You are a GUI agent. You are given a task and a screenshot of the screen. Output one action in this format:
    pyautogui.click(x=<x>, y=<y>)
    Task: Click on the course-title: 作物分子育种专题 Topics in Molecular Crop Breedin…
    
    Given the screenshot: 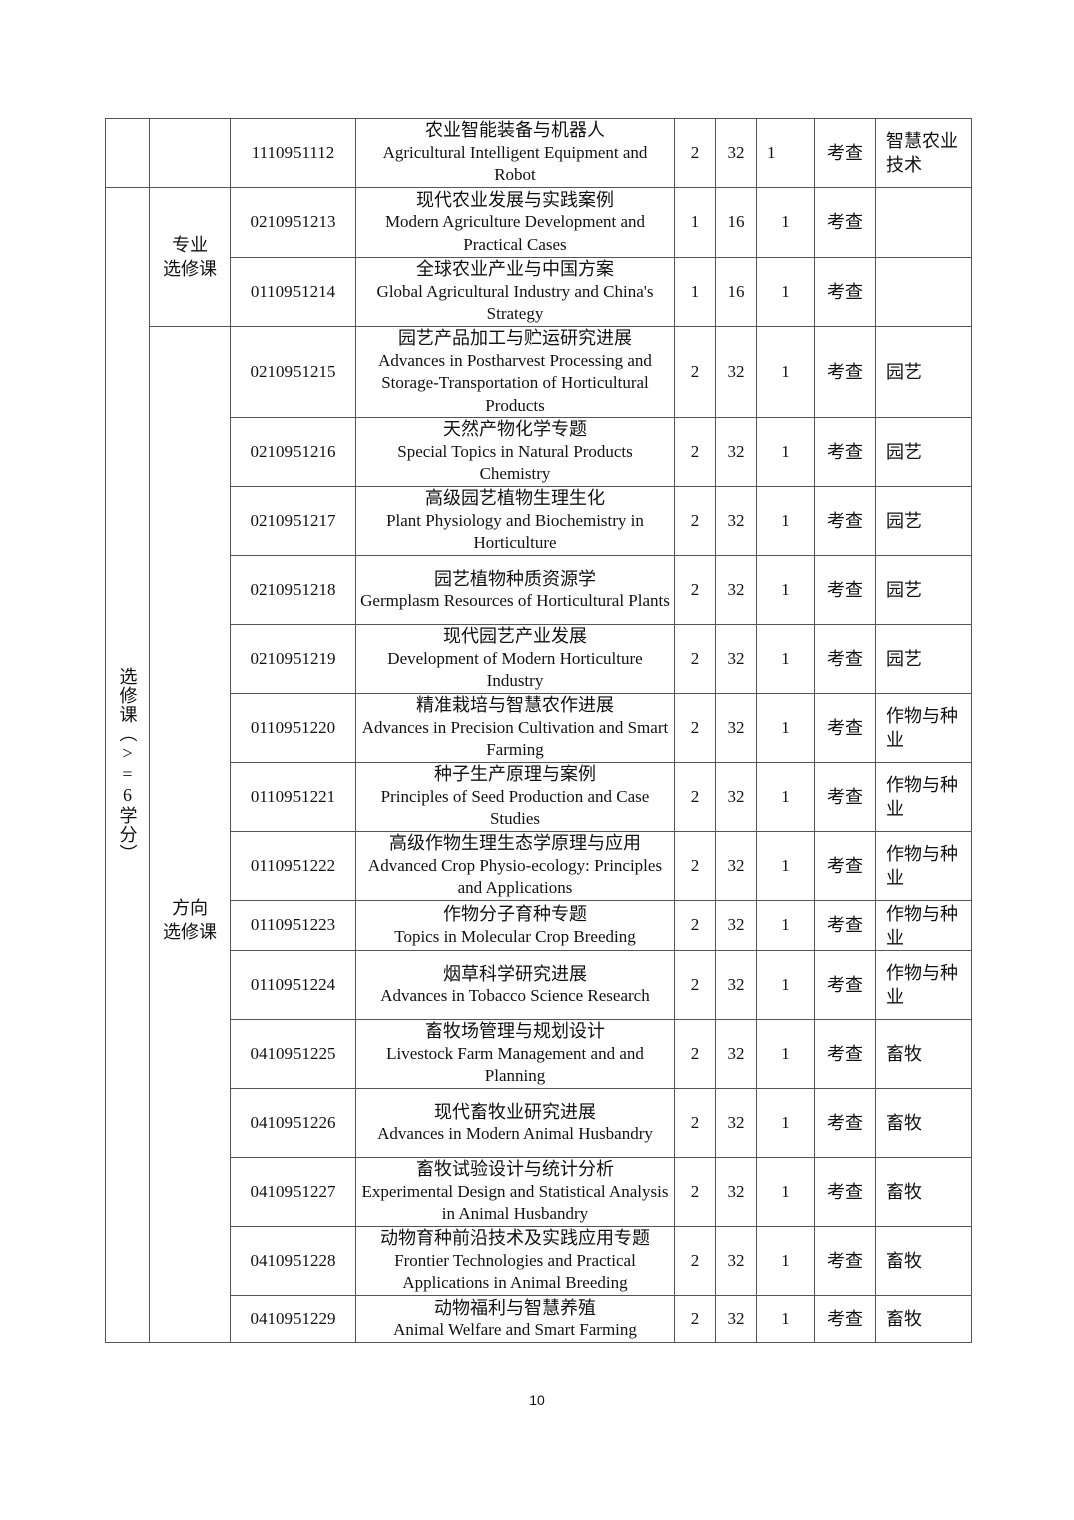 What is the action you would take?
    pyautogui.click(x=515, y=925)
    